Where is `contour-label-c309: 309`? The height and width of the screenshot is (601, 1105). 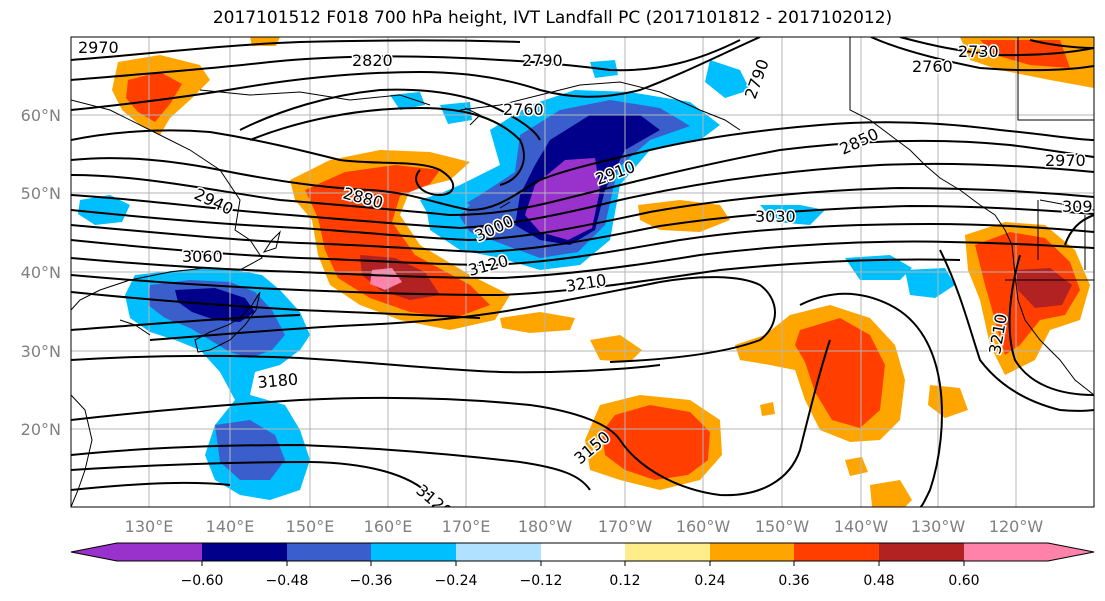 contour-label-c309: 309 is located at coordinates (1077, 206).